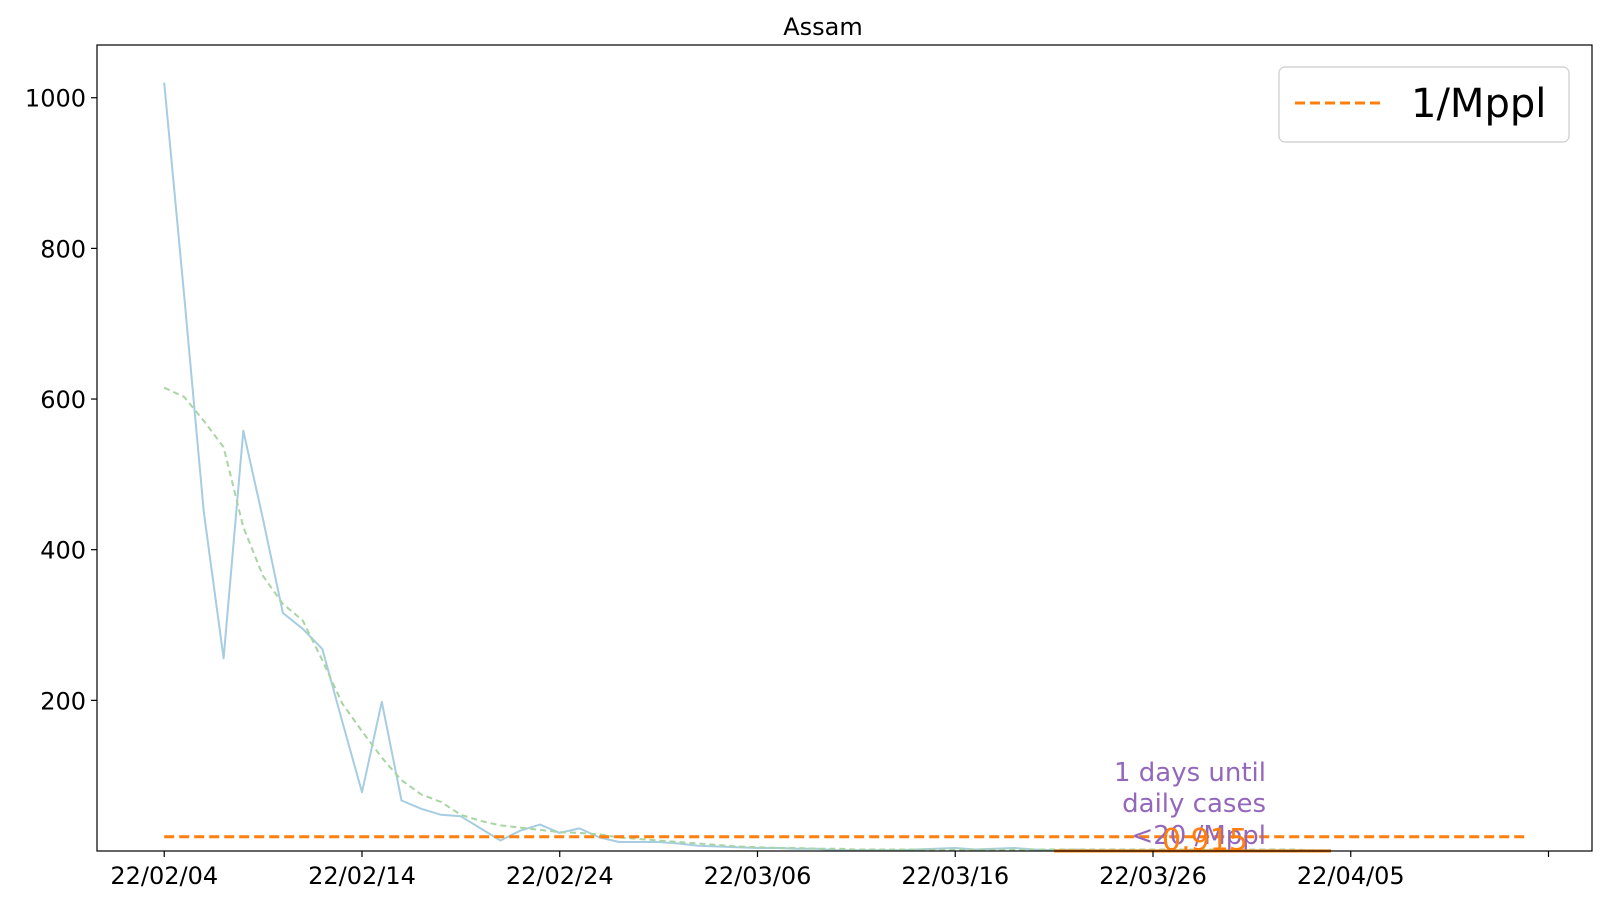  What do you see at coordinates (1153, 876) in the screenshot?
I see `x-tick-label: 22/03/26` at bounding box center [1153, 876].